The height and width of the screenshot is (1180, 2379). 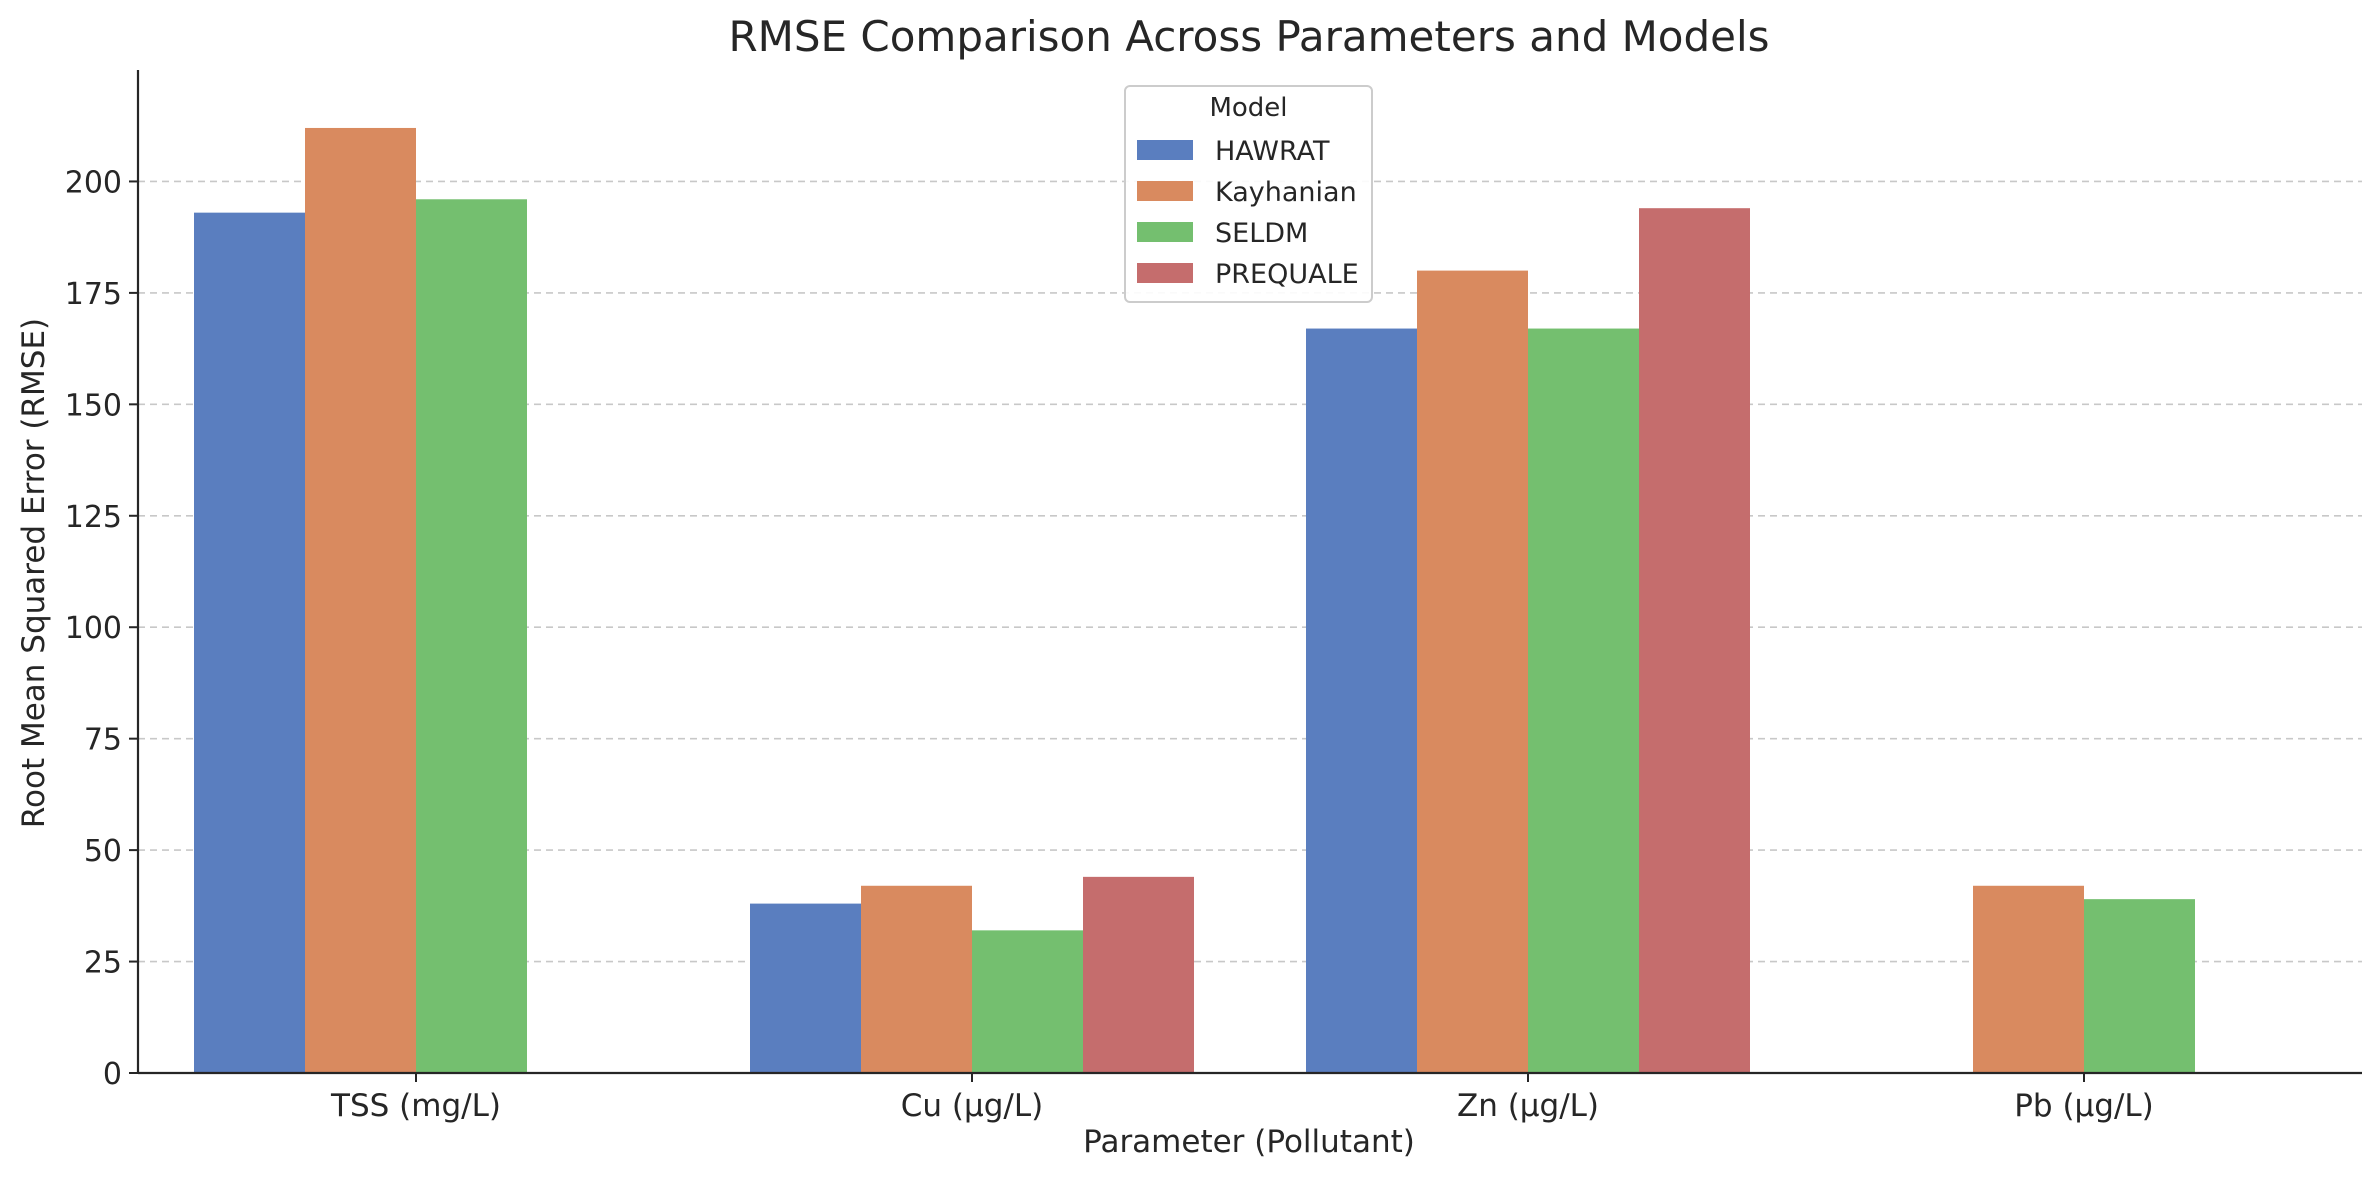 What do you see at coordinates (112, 1074) in the screenshot?
I see `y-tick-label: 0` at bounding box center [112, 1074].